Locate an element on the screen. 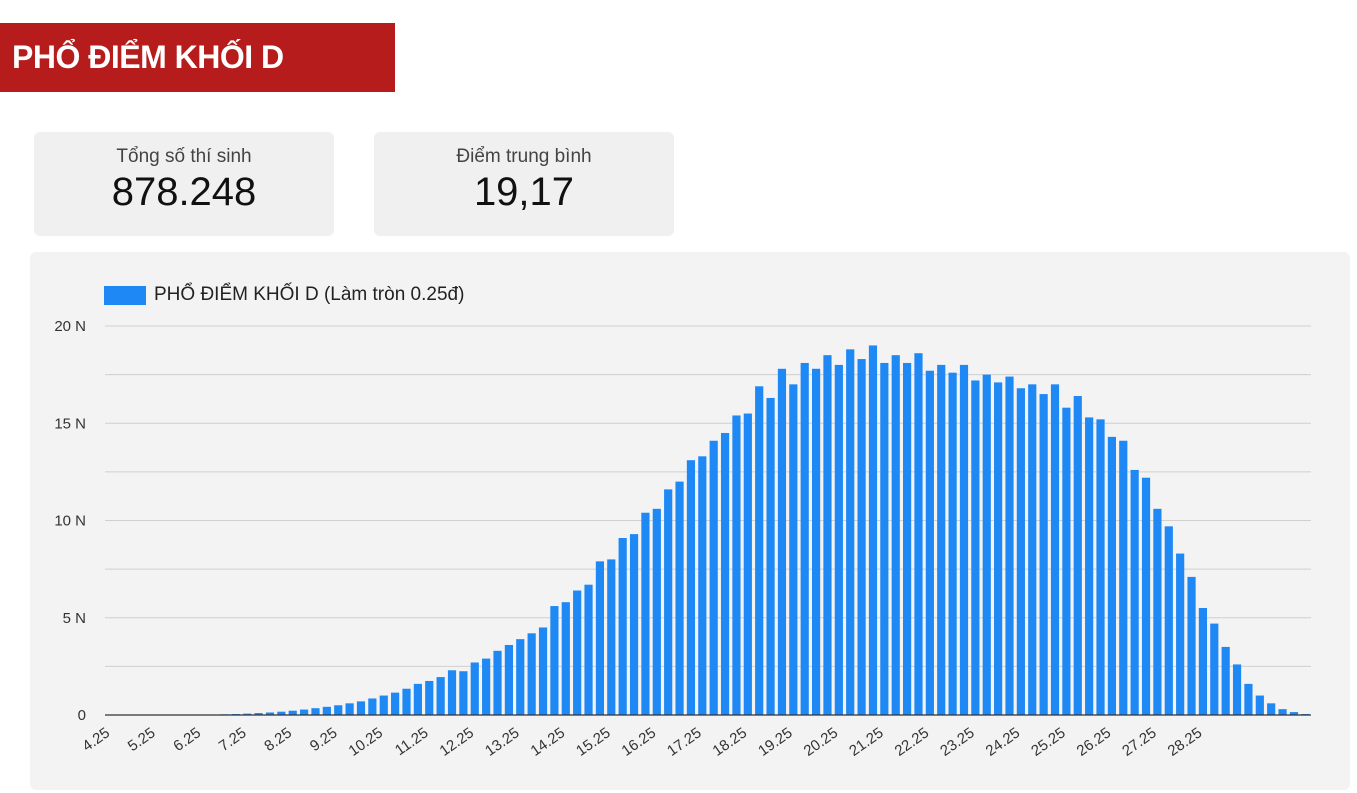 Image resolution: width=1357 pixels, height=793 pixels. x-tick-label: 7.25 is located at coordinates (233, 739).